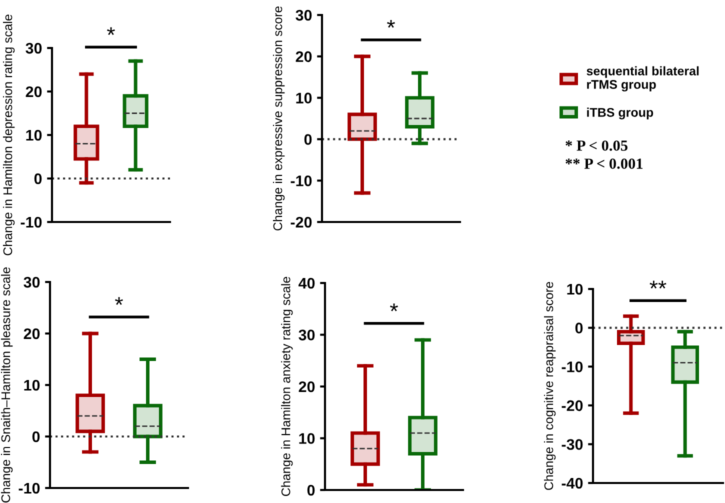 Image resolution: width=725 pixels, height=503 pixels. What do you see at coordinates (572, 483) in the screenshot?
I see `y-tick-label: -40` at bounding box center [572, 483].